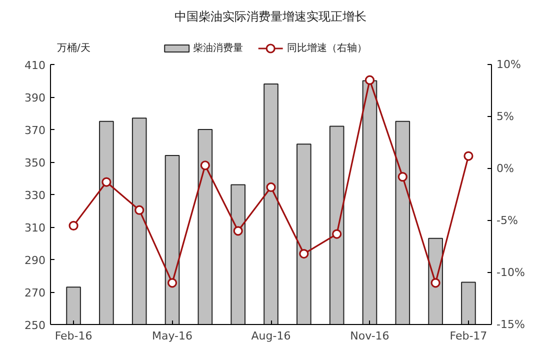  I want to click on legend-label: 柴油消费量, so click(218, 48).